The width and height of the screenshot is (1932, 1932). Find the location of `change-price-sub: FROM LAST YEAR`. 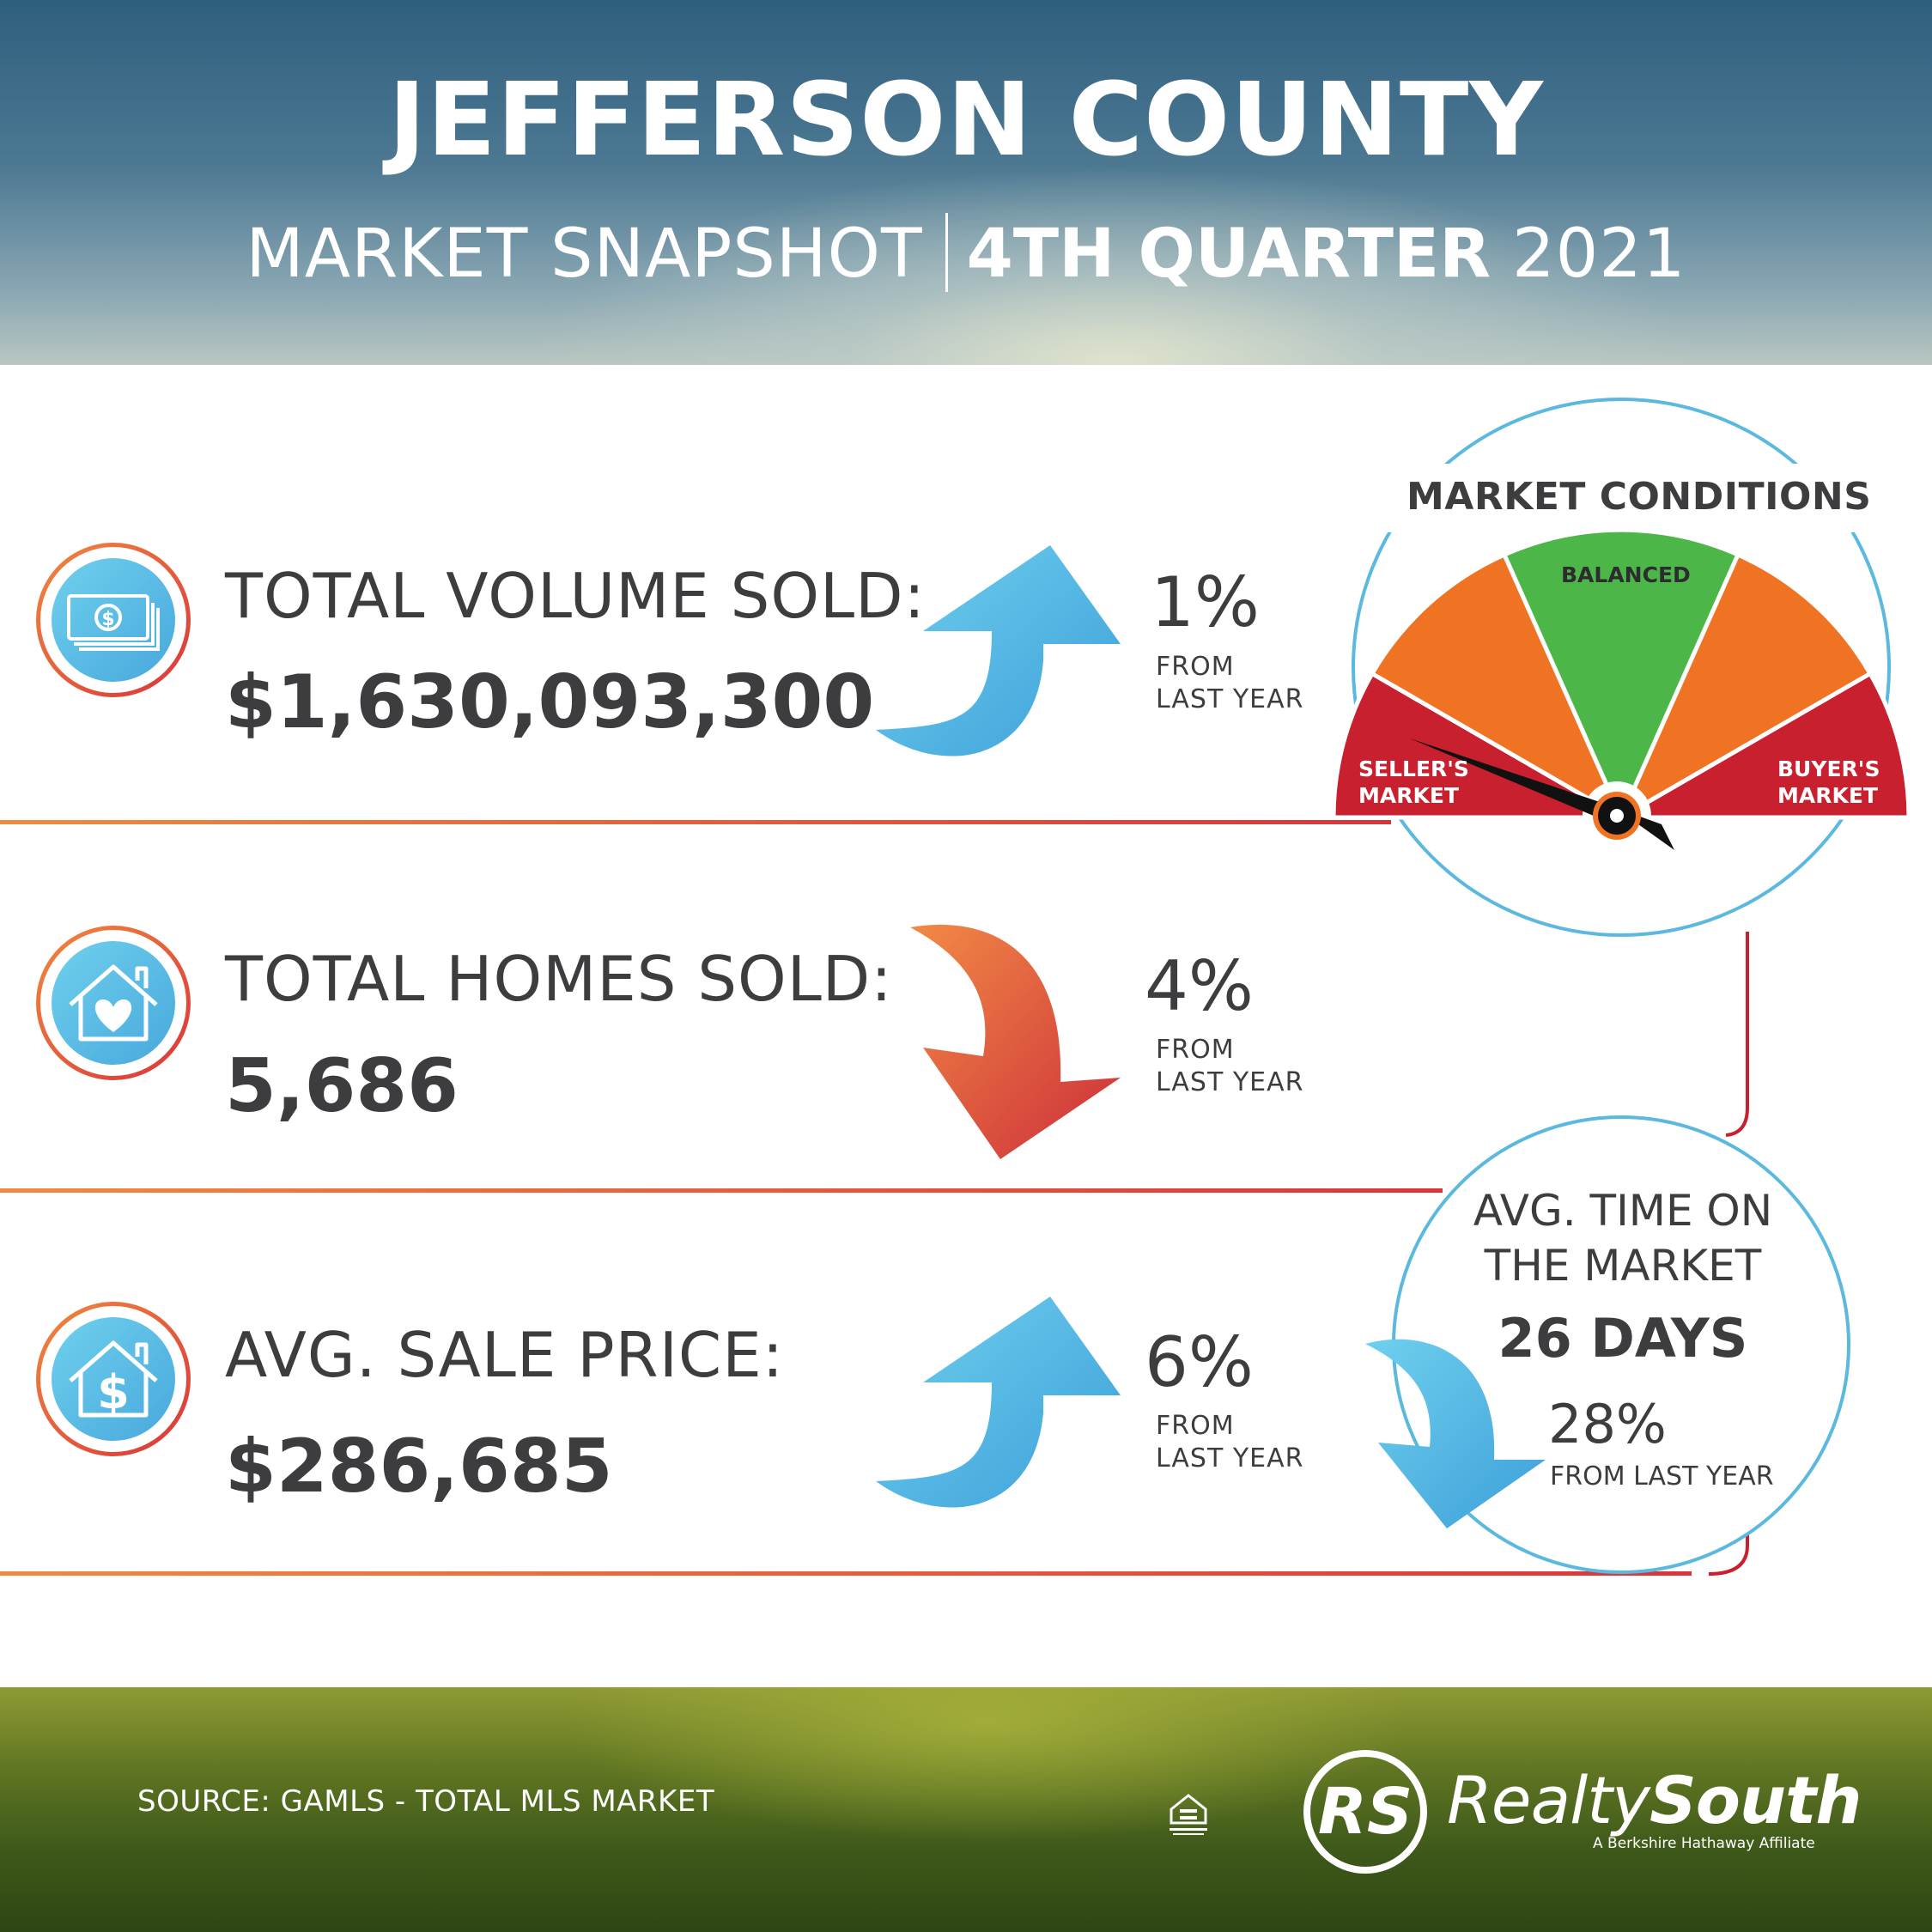

change-price-sub: FROM LAST YEAR is located at coordinates (1229, 1442).